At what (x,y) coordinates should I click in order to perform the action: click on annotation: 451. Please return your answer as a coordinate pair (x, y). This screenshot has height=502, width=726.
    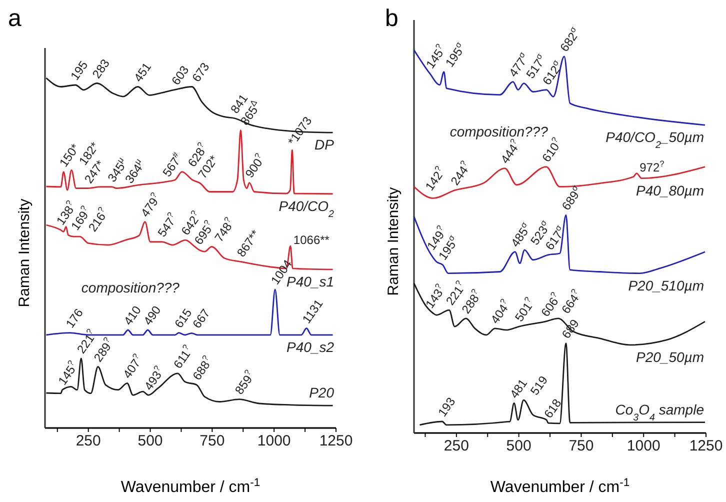
    Looking at the image, I should click on (142, 72).